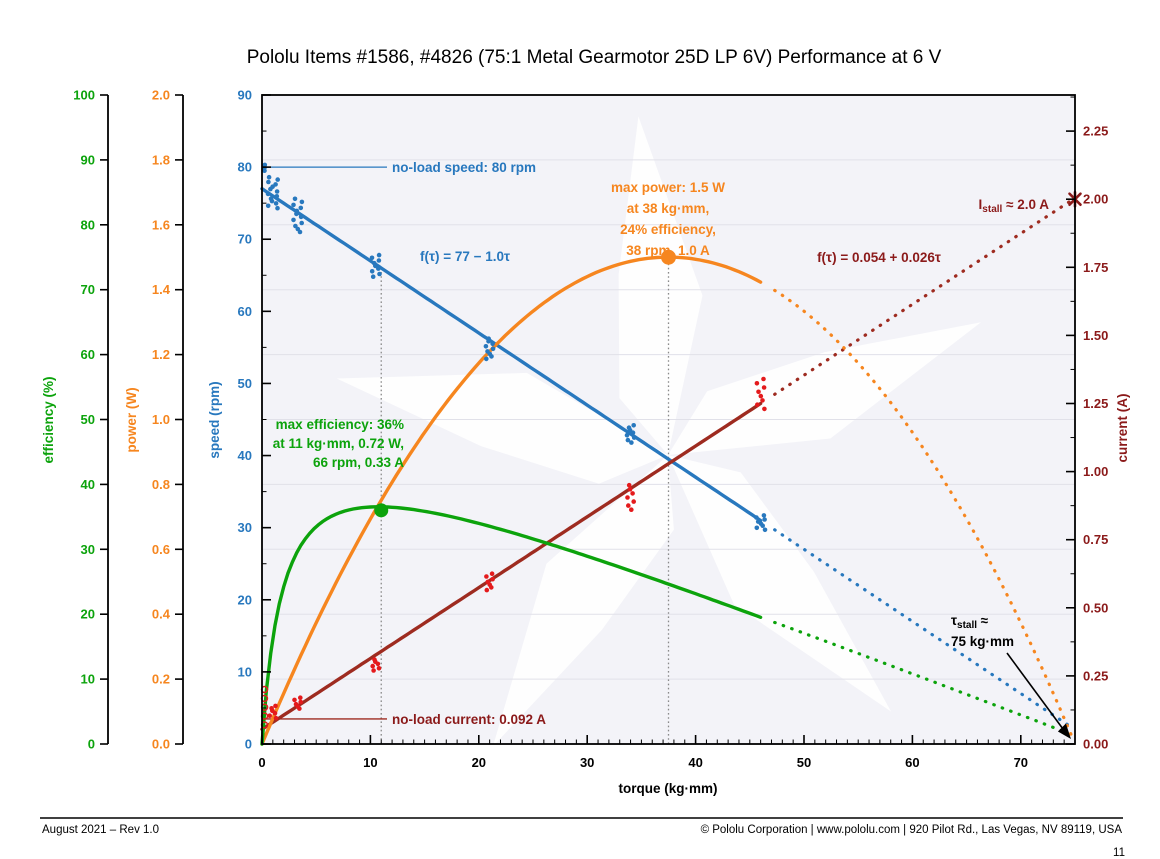 The height and width of the screenshot is (859, 1160). What do you see at coordinates (1095, 744) in the screenshot?
I see `current-tick-label: 0.00` at bounding box center [1095, 744].